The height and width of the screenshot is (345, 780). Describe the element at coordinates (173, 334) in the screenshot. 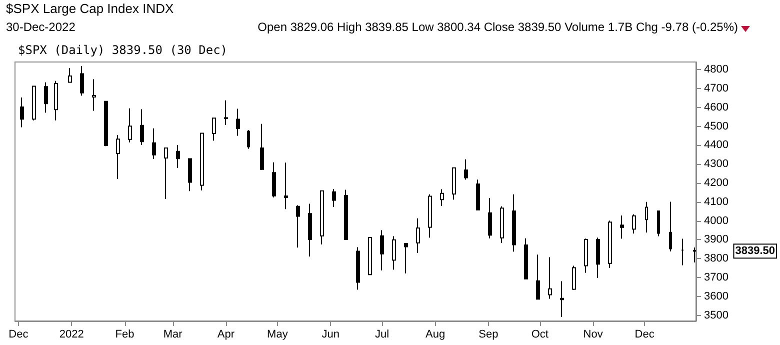

I see `x-tick-label: Mar` at that location.